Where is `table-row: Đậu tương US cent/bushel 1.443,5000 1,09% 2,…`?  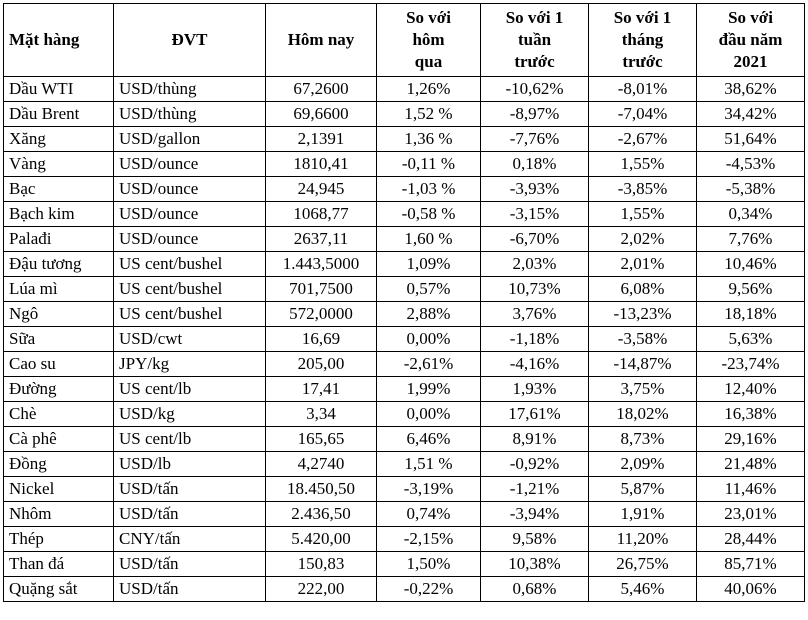 table-row: Đậu tương US cent/bushel 1.443,5000 1,09% 2,… is located at coordinates (404, 264).